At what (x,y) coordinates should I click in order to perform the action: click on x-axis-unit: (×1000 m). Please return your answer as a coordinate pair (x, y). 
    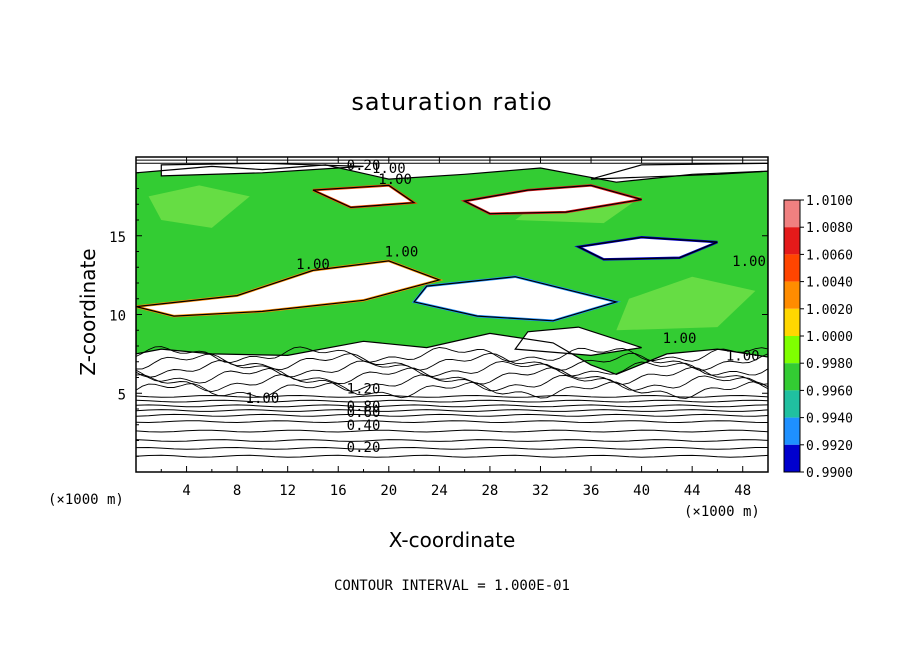
    Looking at the image, I should click on (722, 512).